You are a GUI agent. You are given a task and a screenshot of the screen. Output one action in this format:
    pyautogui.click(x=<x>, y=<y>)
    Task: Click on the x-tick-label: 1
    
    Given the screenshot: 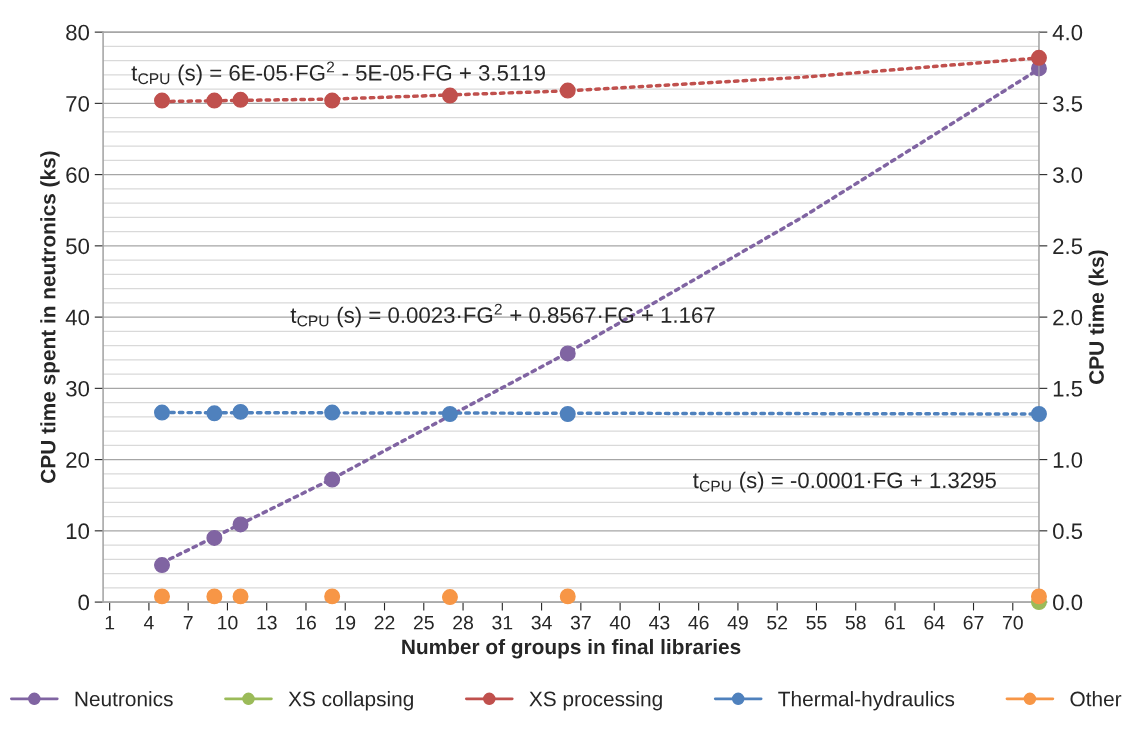 What is the action you would take?
    pyautogui.click(x=110, y=622)
    